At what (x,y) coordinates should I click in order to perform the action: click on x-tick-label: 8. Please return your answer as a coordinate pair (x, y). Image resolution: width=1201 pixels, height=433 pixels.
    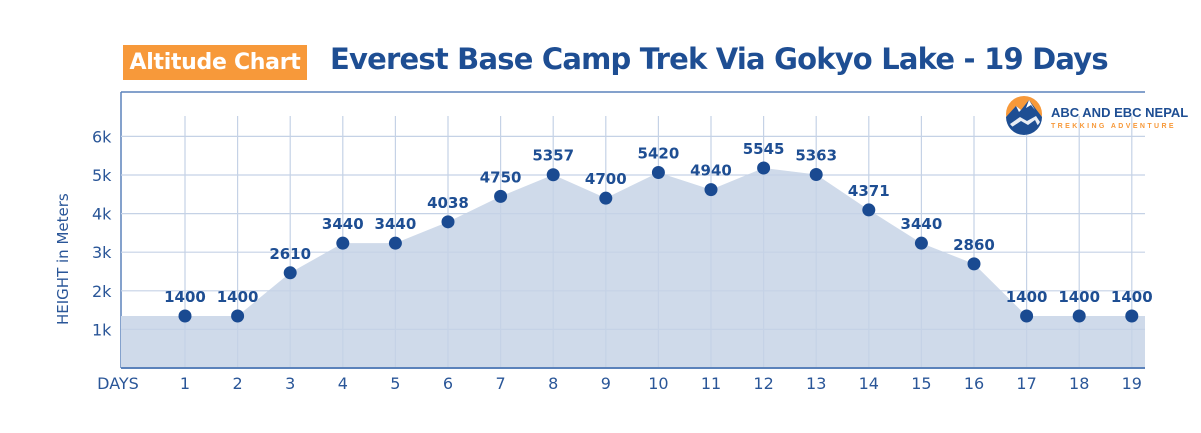
    Looking at the image, I should click on (553, 383).